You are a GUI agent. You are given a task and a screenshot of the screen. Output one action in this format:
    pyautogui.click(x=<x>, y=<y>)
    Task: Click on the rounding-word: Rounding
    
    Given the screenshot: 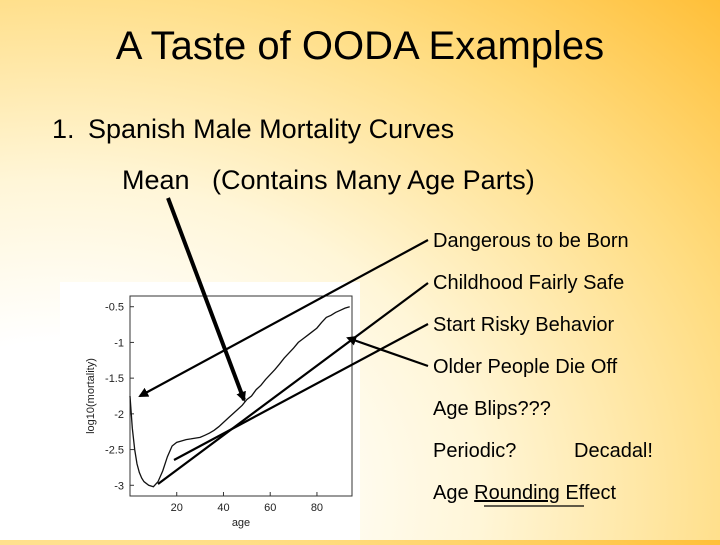 What is the action you would take?
    pyautogui.click(x=517, y=493)
    